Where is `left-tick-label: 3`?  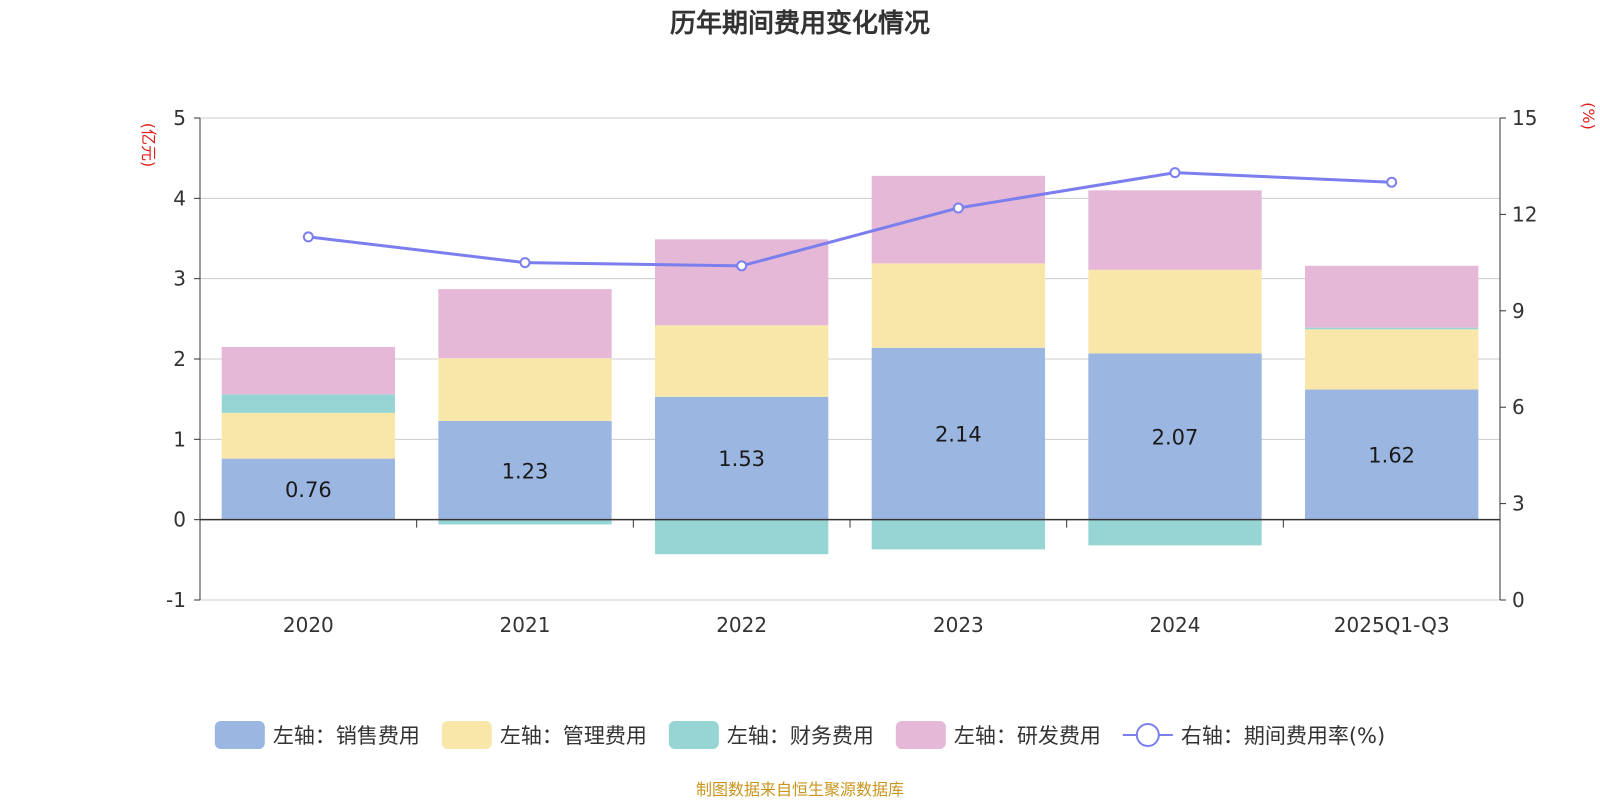
left-tick-label: 3 is located at coordinates (179, 279).